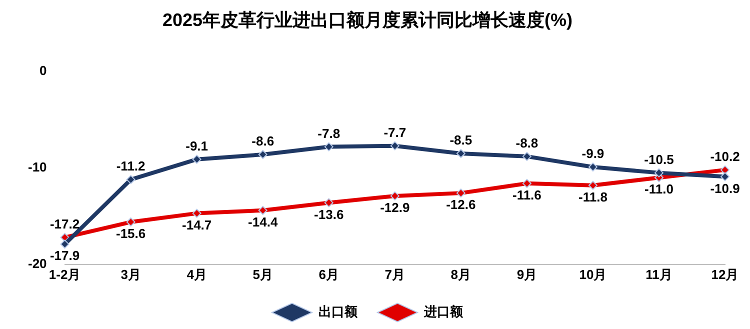 The height and width of the screenshot is (329, 750). What do you see at coordinates (461, 274) in the screenshot?
I see `x-tick-label: 8月` at bounding box center [461, 274].